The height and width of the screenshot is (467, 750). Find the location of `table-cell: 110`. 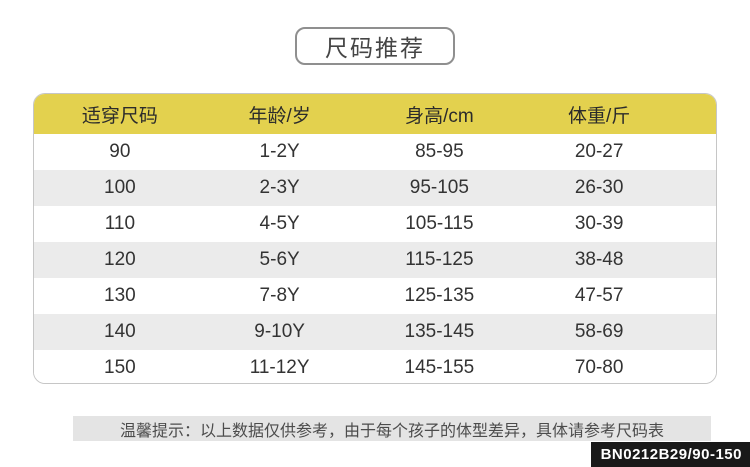

table-cell: 110 is located at coordinates (120, 223).